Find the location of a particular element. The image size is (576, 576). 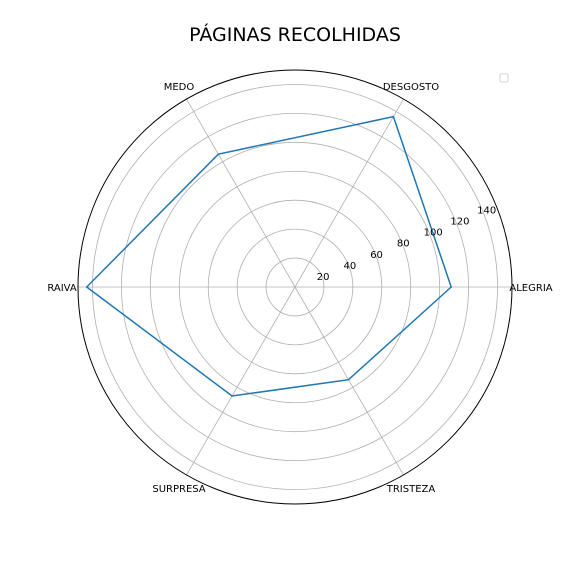

r-tick-label: 80 is located at coordinates (403, 244).